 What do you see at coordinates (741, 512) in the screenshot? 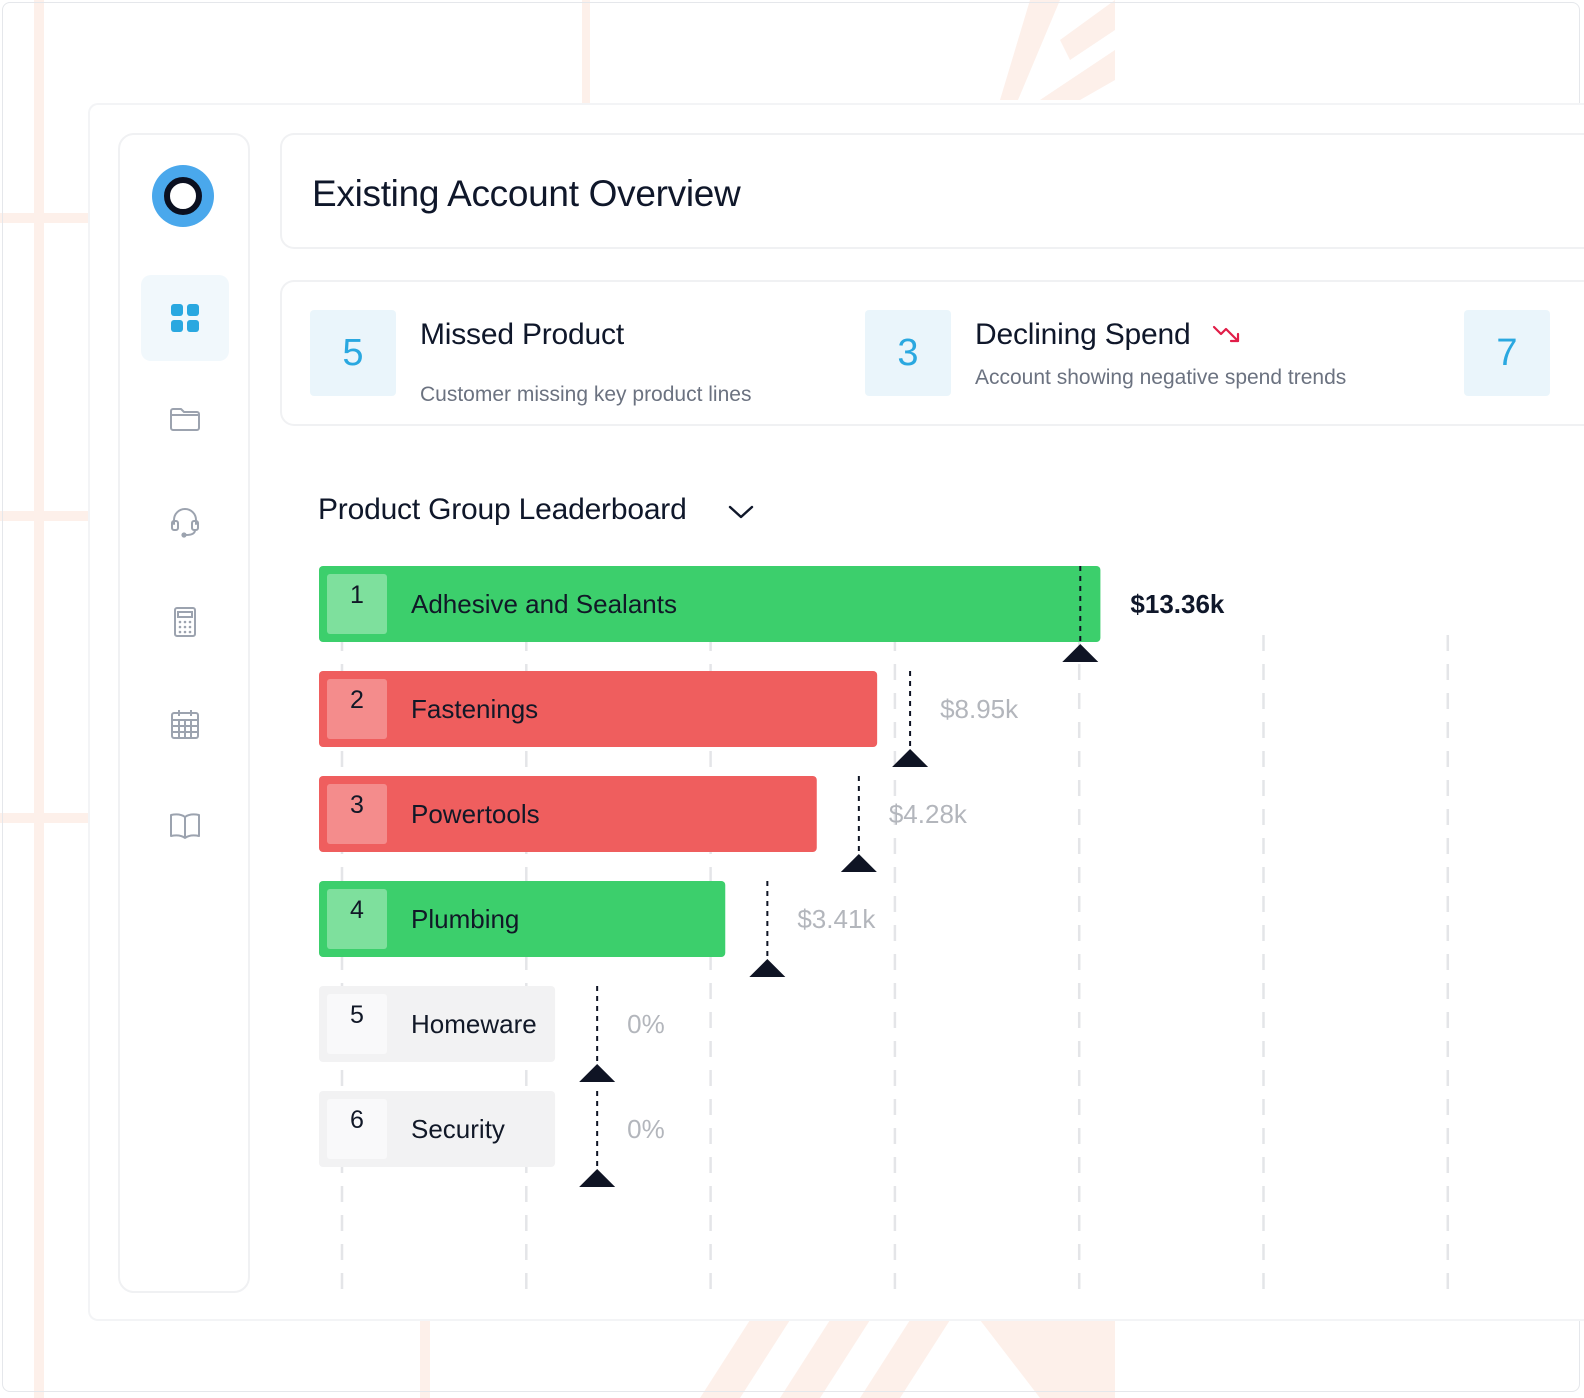
I see `chevron-down-icon` at bounding box center [741, 512].